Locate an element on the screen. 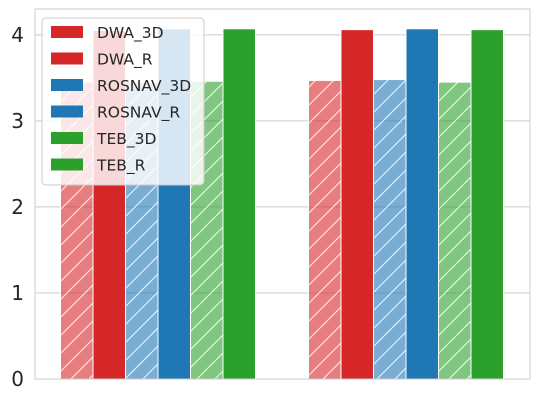 Image resolution: width=539 pixels, height=401 pixels. legend-label-TEB_3D: TEB_3D is located at coordinates (126, 139).